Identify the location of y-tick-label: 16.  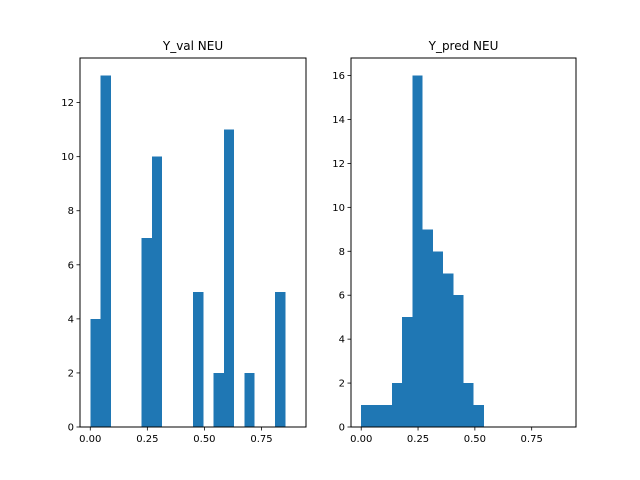
(338, 76).